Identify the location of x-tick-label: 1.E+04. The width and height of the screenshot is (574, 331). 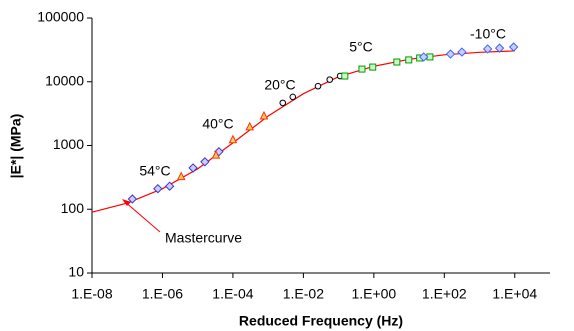
(514, 294).